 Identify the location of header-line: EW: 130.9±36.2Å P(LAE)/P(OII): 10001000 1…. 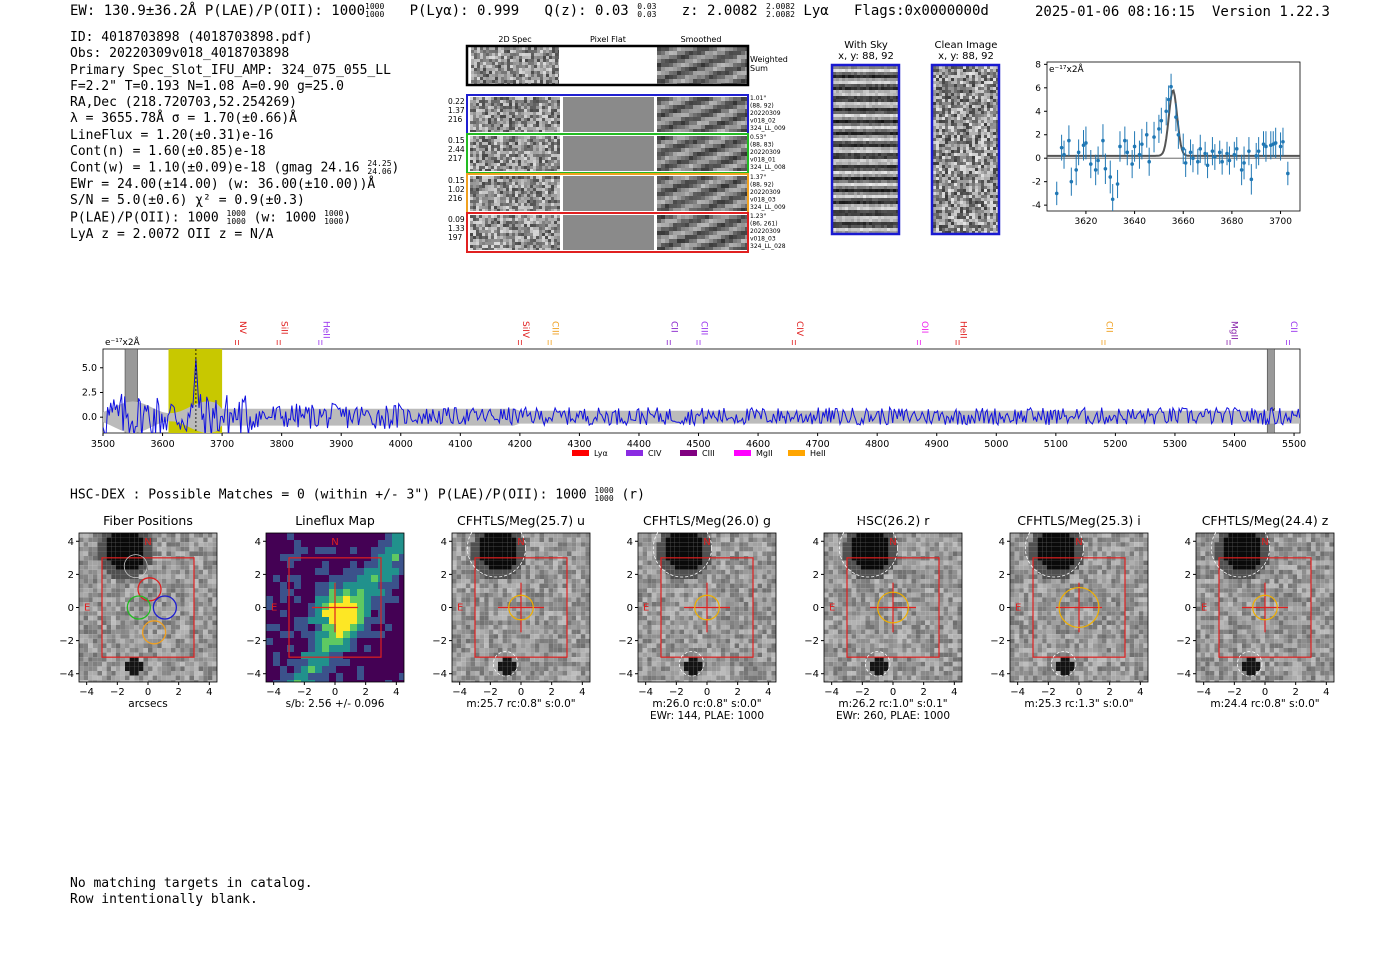
(529, 11).